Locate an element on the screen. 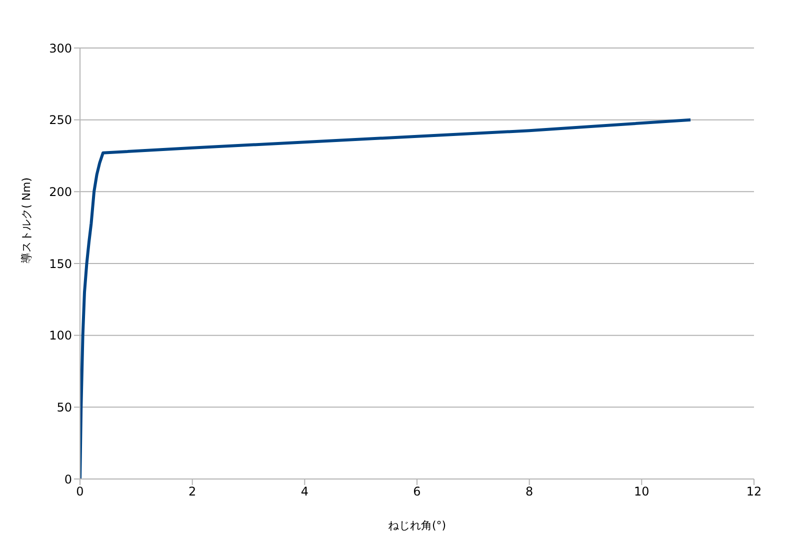 This screenshot has height=547, width=812. x-tick-label: 12 is located at coordinates (754, 491).